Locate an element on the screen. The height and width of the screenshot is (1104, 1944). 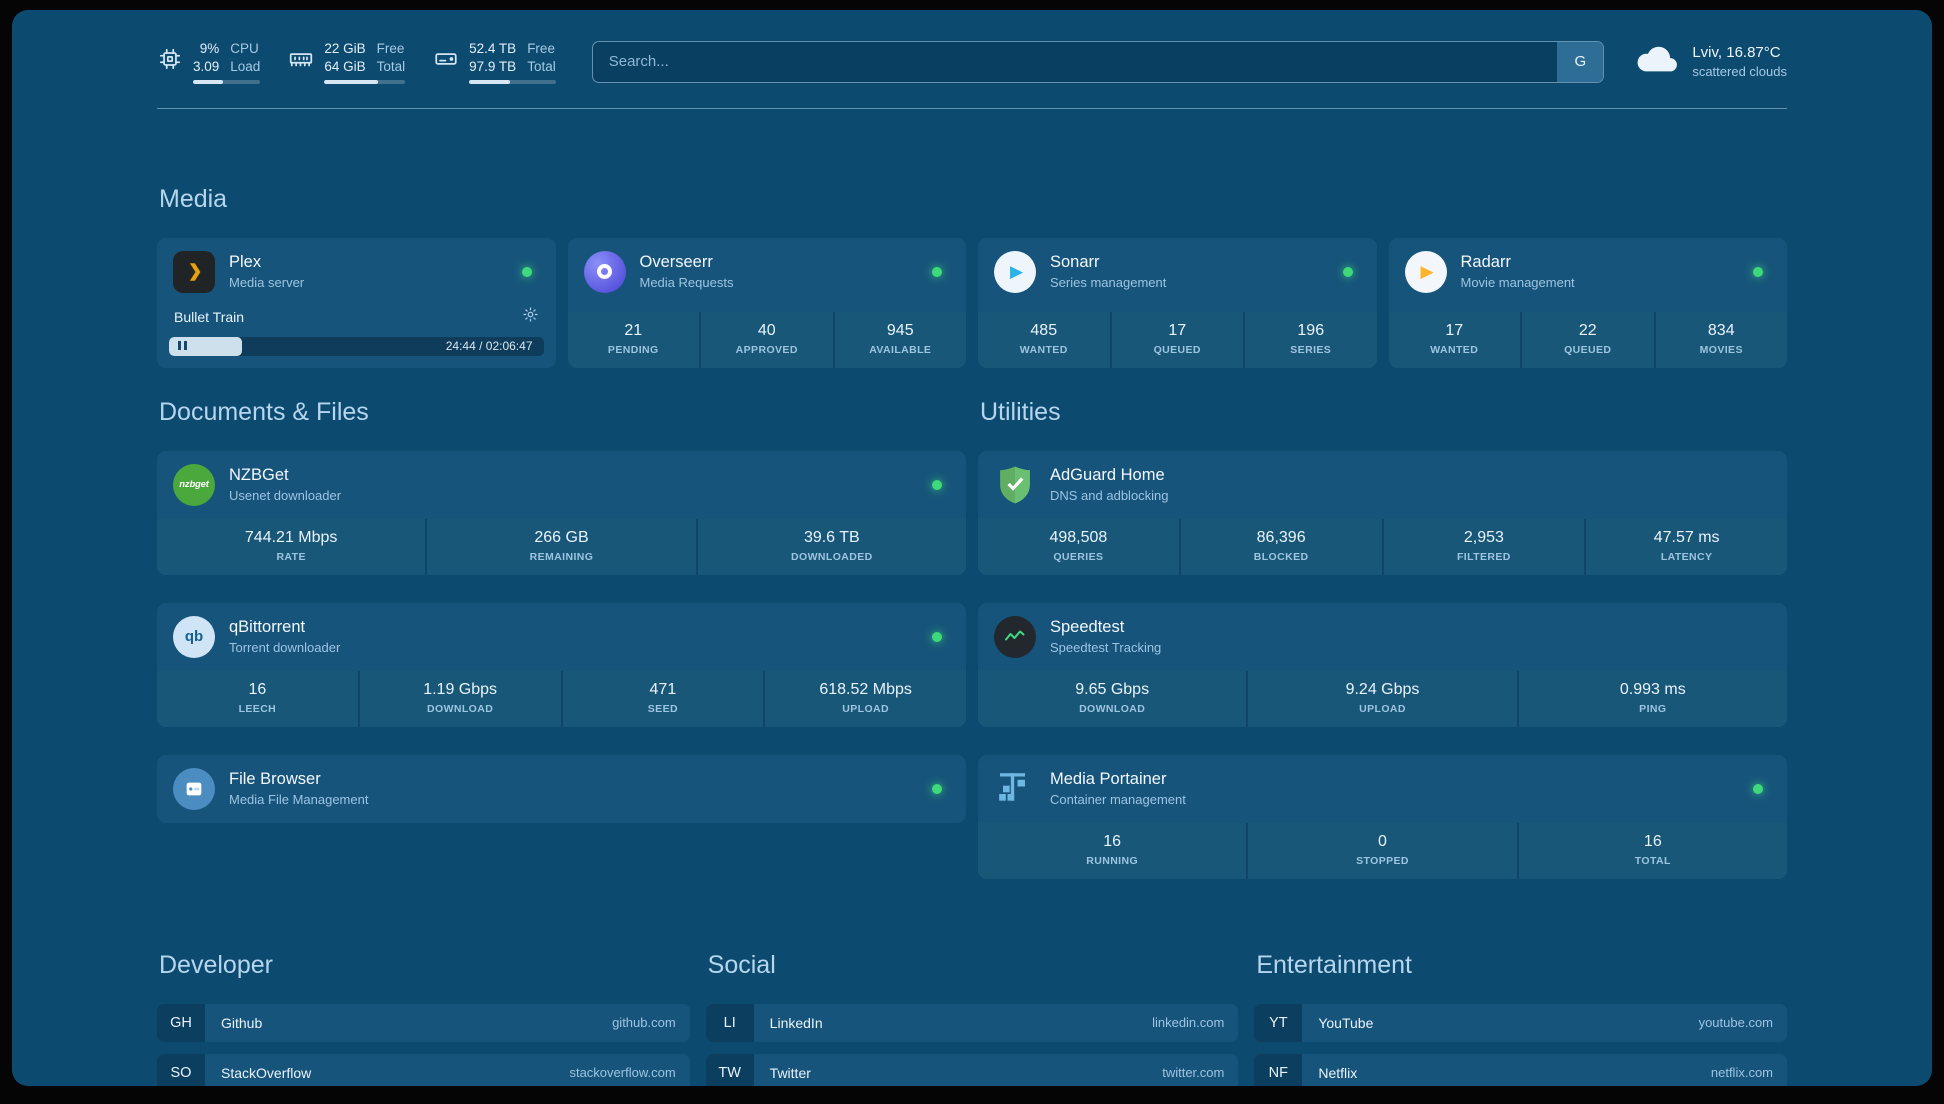
search-input is located at coordinates (1075, 61).